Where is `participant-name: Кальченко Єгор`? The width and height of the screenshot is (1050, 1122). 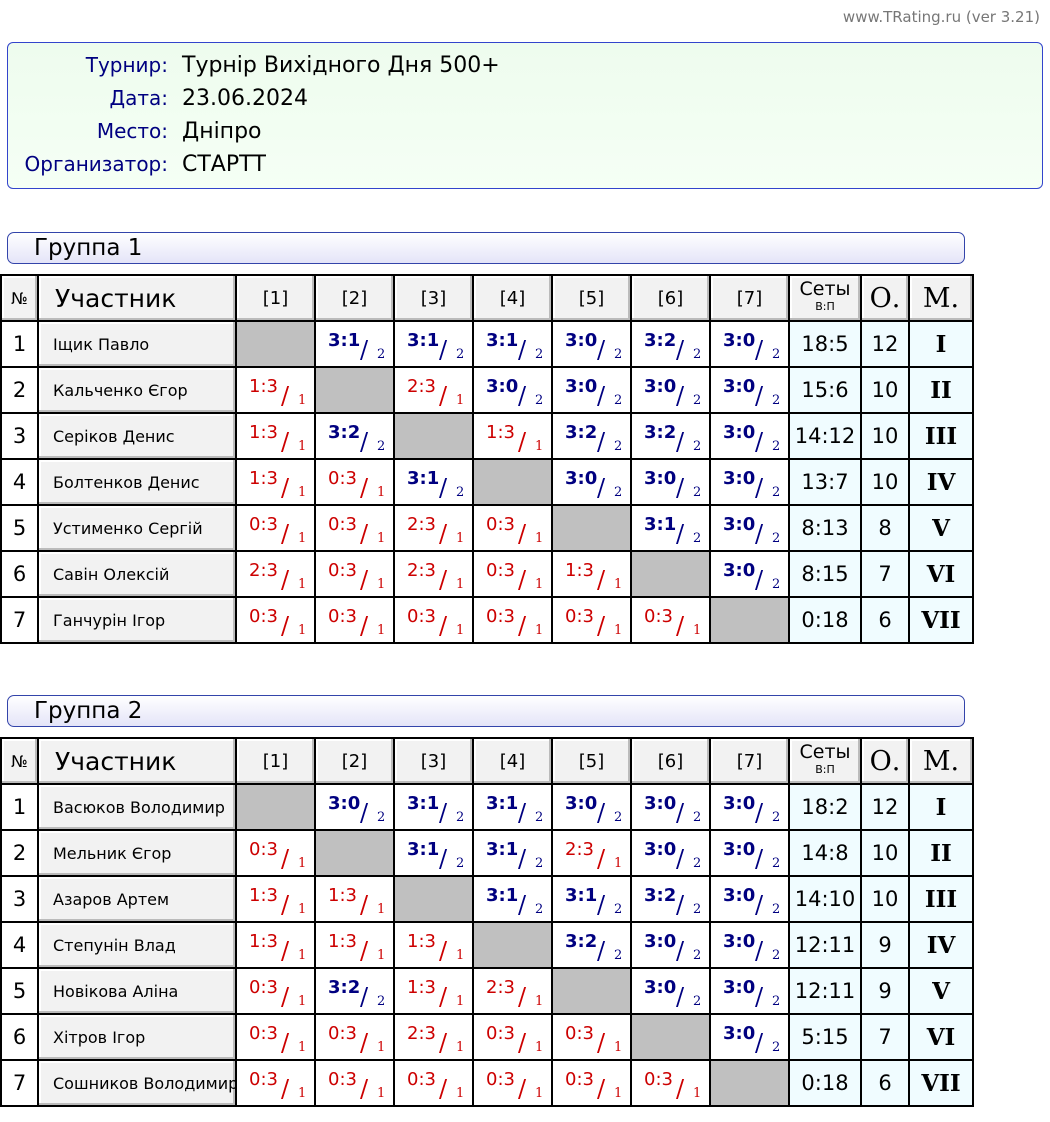 participant-name: Кальченко Єгор is located at coordinates (137, 390).